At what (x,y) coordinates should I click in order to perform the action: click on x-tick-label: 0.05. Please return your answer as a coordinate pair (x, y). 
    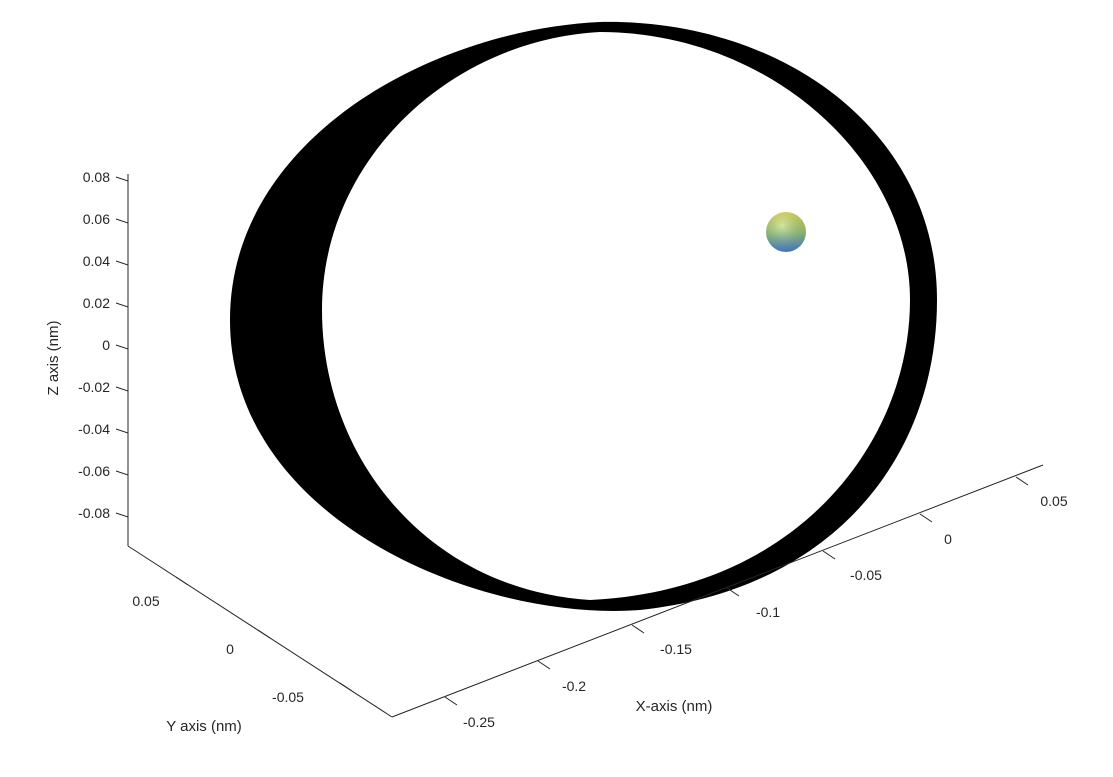
    Looking at the image, I should click on (1053, 501).